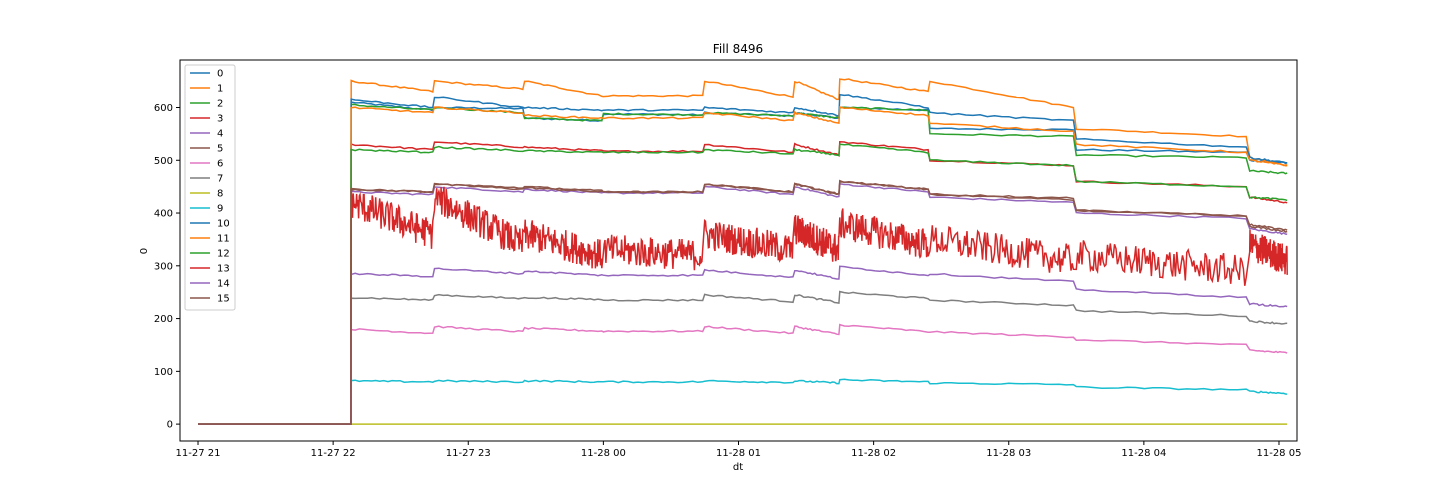 The height and width of the screenshot is (504, 1440). I want to click on legend-label: 4, so click(220, 134).